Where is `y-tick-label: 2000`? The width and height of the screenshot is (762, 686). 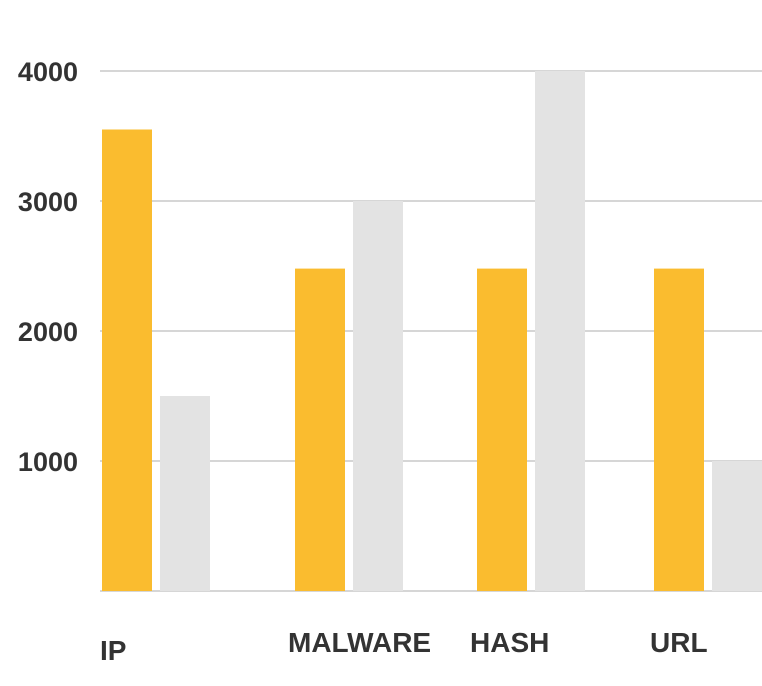 y-tick-label: 2000 is located at coordinates (48, 332).